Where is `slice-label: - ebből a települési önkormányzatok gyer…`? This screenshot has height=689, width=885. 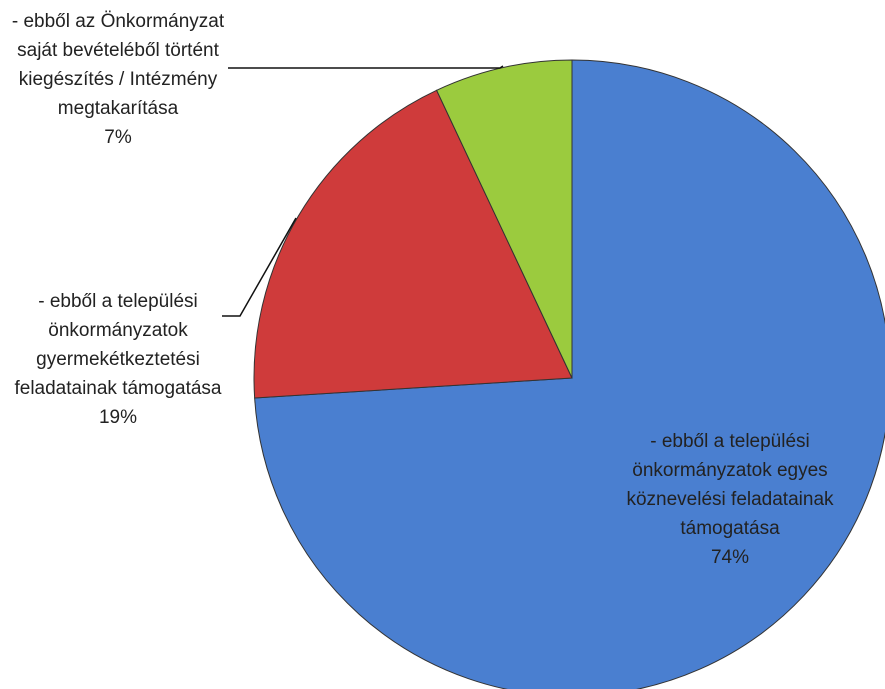
slice-label: - ebből a települési önkormányzatok gyer… is located at coordinates (118, 359).